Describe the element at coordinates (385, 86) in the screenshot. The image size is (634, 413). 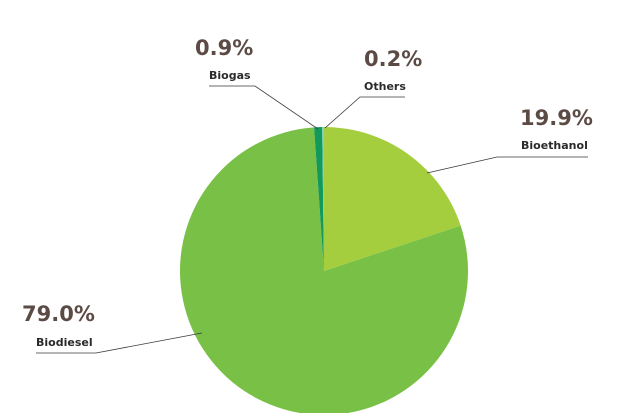
I see `others-category-label: Others` at that location.